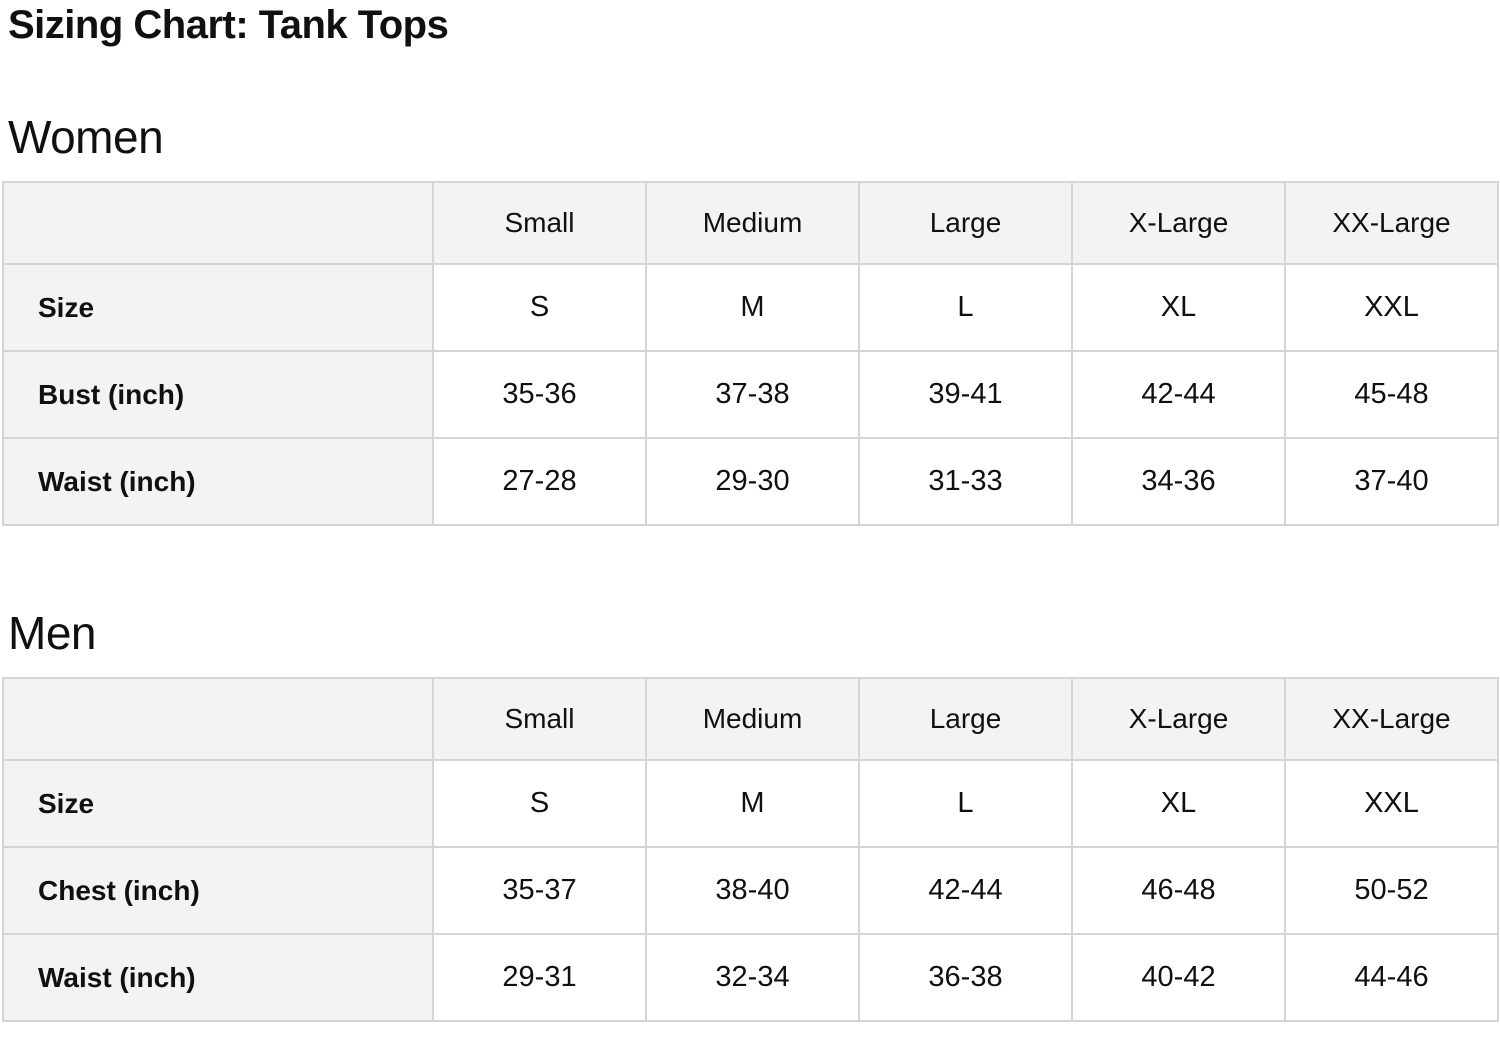 The image size is (1500, 1038). What do you see at coordinates (218, 308) in the screenshot?
I see `women-row-label-size: Size` at bounding box center [218, 308].